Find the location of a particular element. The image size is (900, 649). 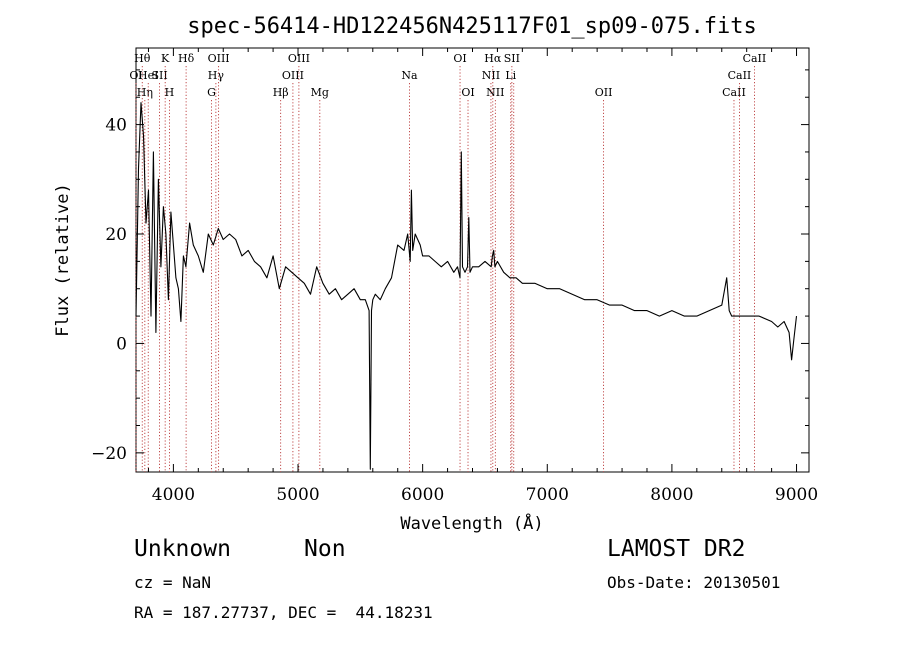

x-tick-label-5000: 5000 is located at coordinates (297, 495).